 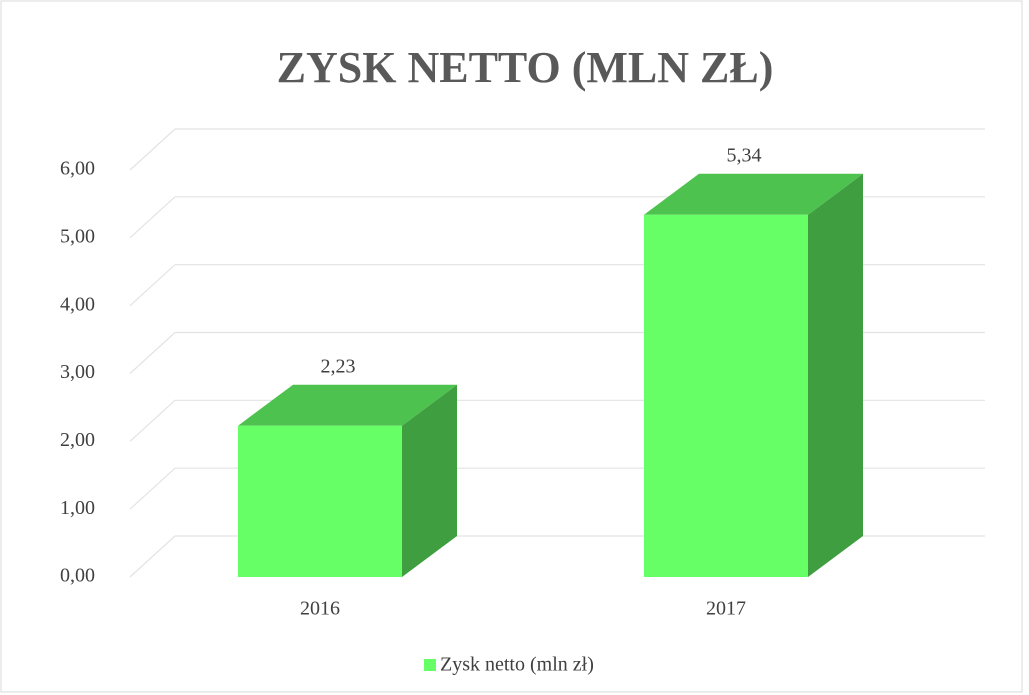 I want to click on y-tick-label: 0,00, so click(x=77, y=576).